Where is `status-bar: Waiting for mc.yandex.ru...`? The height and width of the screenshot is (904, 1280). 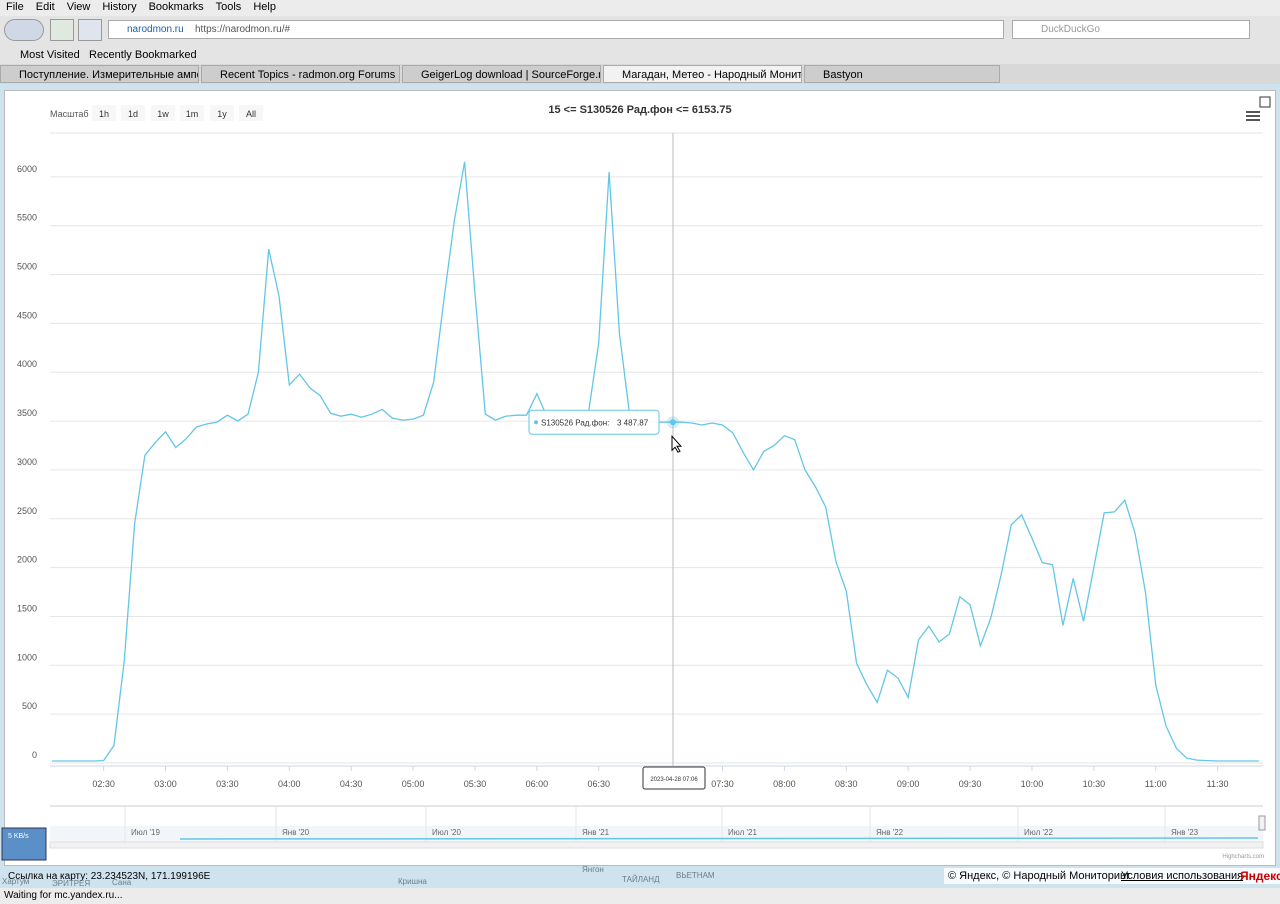 status-bar: Waiting for mc.yandex.ru... is located at coordinates (640, 896).